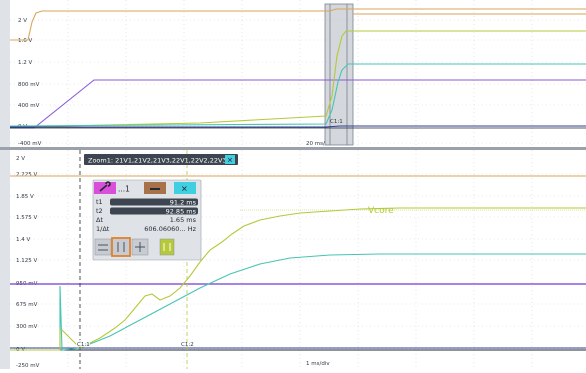 Image resolution: width=586 pixels, height=373 pixels. I want to click on overview-y-label: -400 mV, so click(30, 144).